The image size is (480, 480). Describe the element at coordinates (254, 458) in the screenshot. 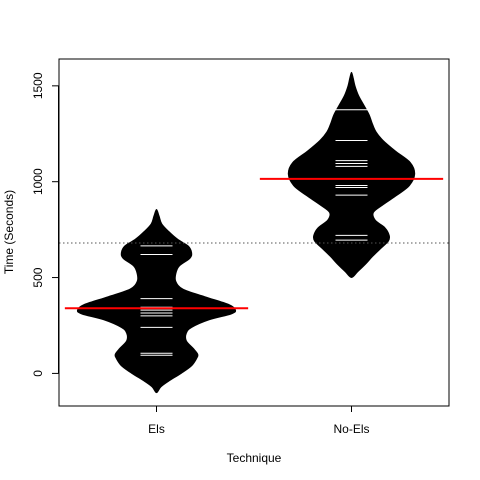

I see `x-axis-label: Technique` at that location.